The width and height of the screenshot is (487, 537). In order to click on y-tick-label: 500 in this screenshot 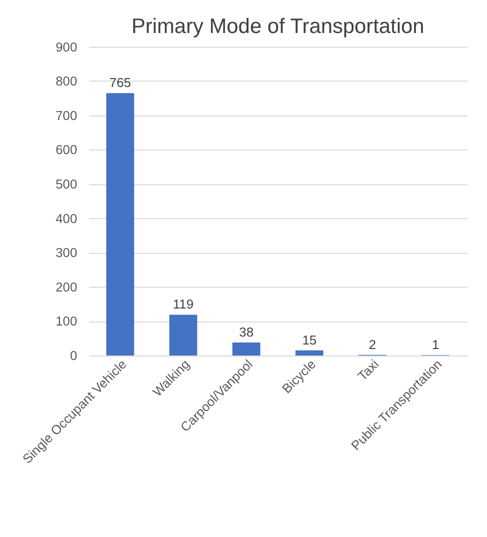, I will do `click(67, 184)`.